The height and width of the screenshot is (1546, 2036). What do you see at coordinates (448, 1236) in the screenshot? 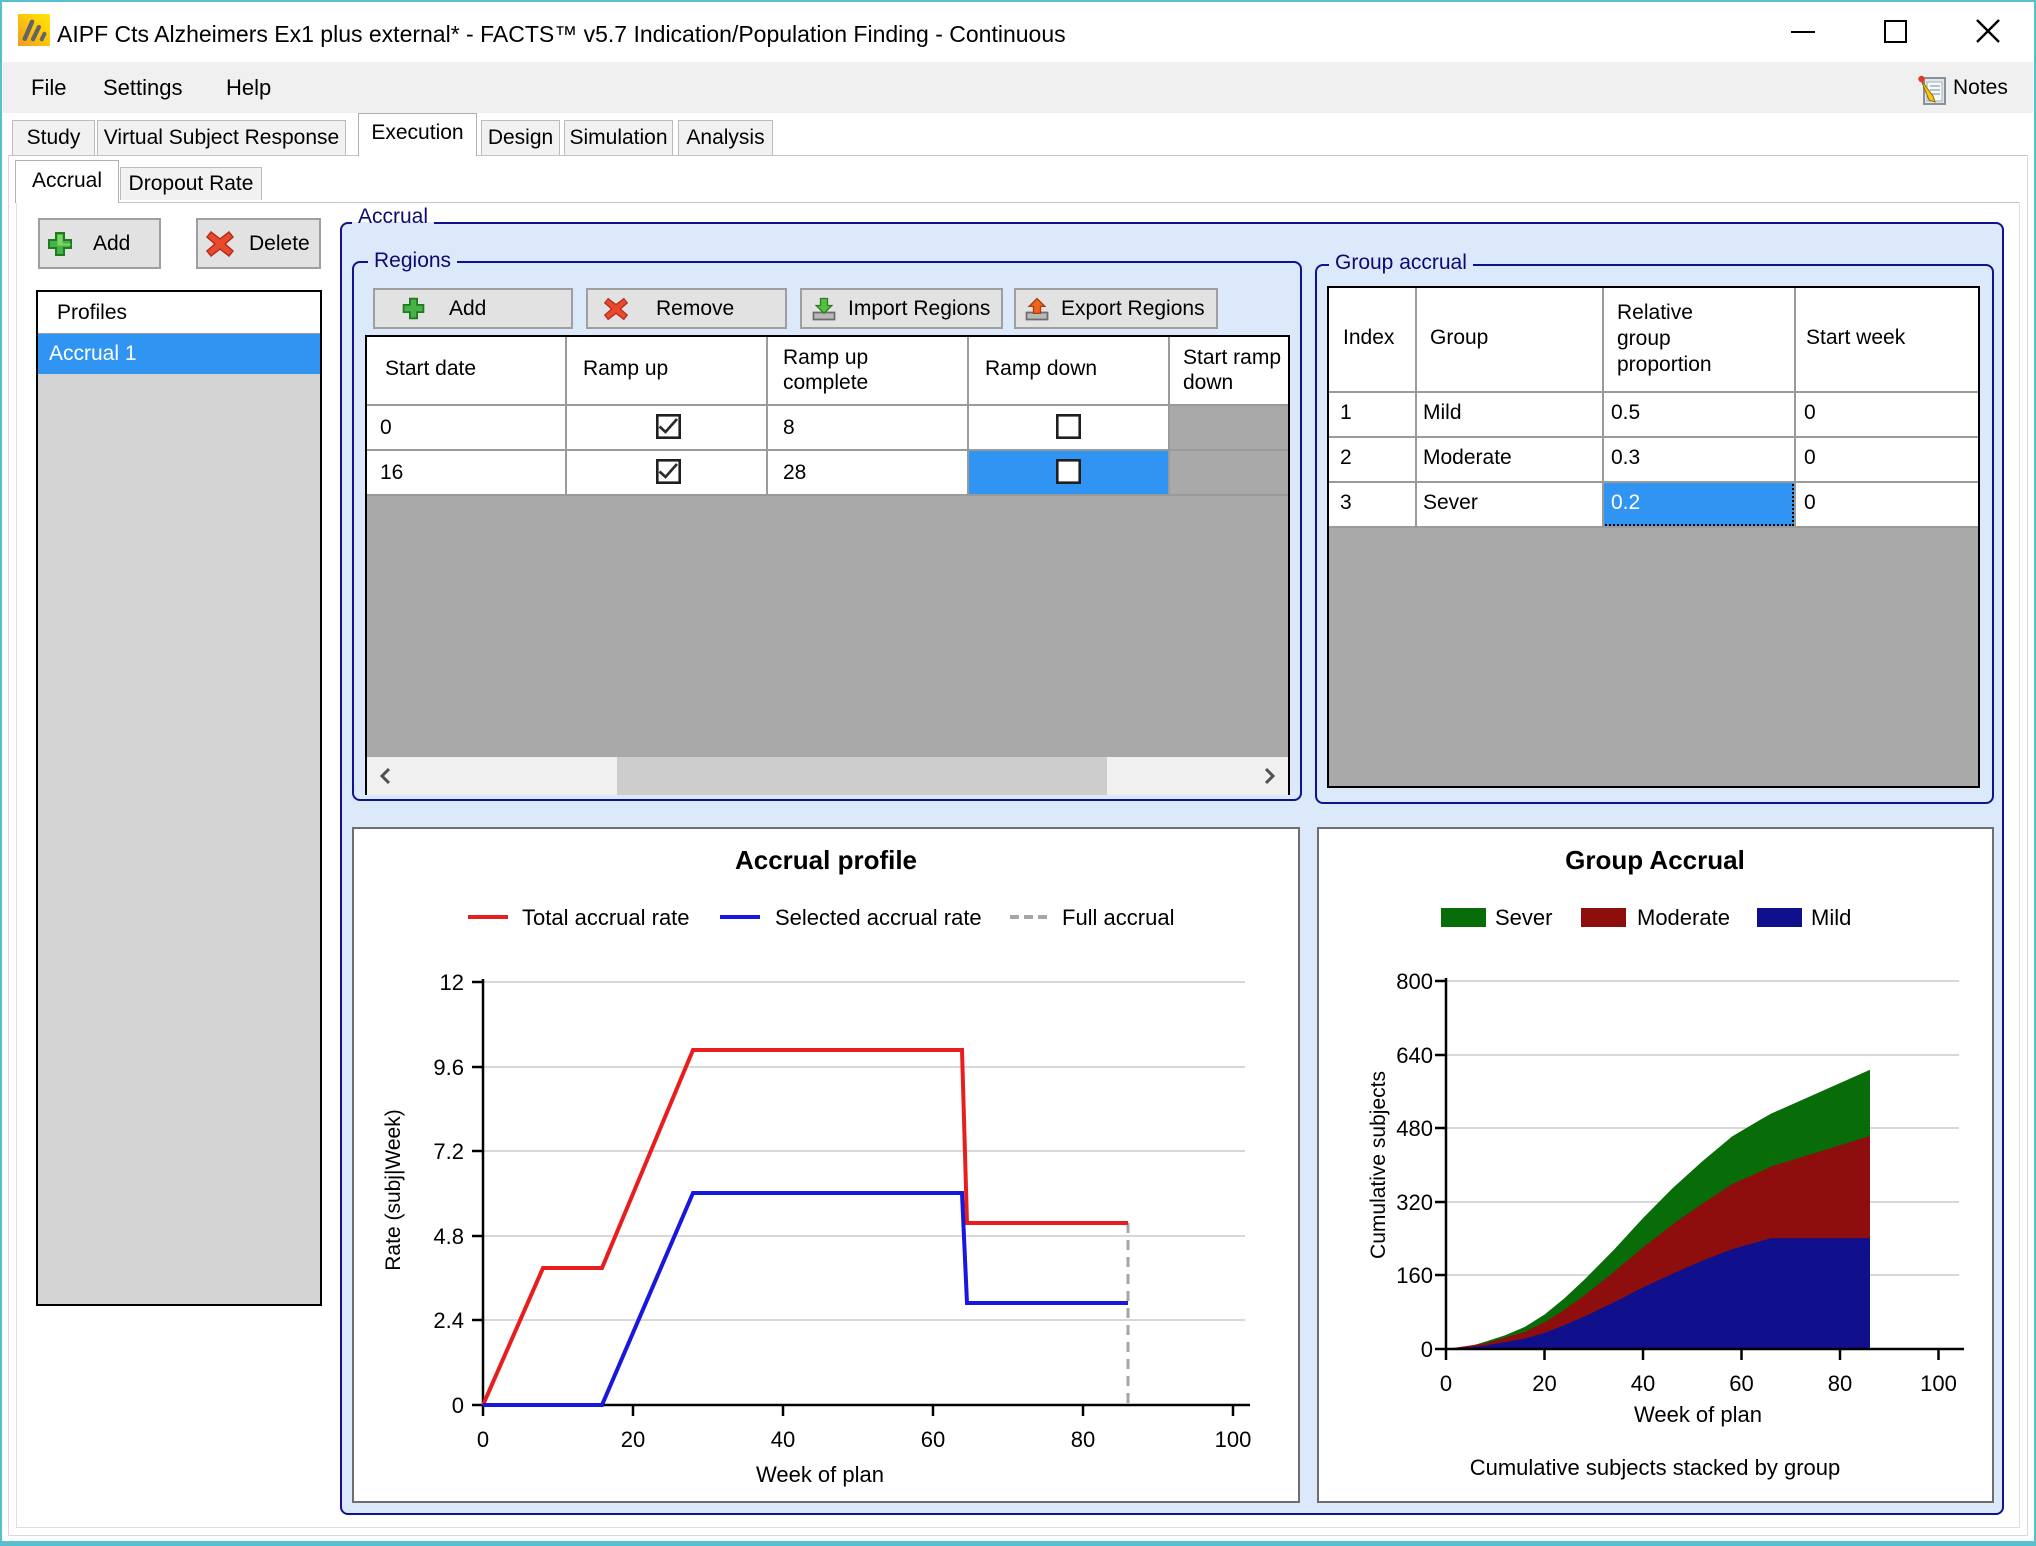
I see `svg-text: 4.8` at bounding box center [448, 1236].